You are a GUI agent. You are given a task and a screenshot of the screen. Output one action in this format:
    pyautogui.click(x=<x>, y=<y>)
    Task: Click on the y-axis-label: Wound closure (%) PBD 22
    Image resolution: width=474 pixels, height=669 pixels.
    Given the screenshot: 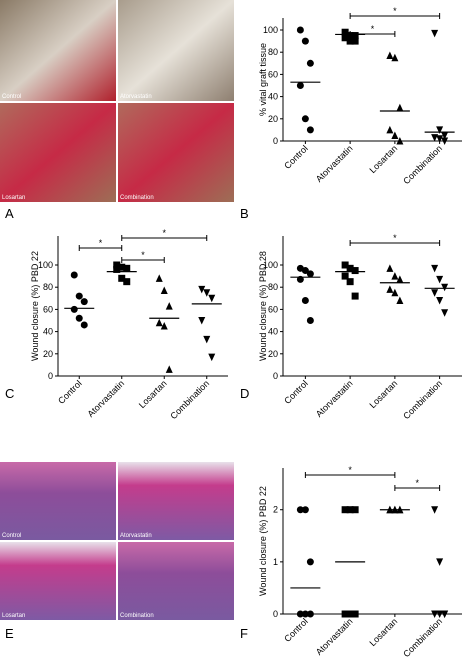 What is the action you would take?
    pyautogui.click(x=263, y=541)
    